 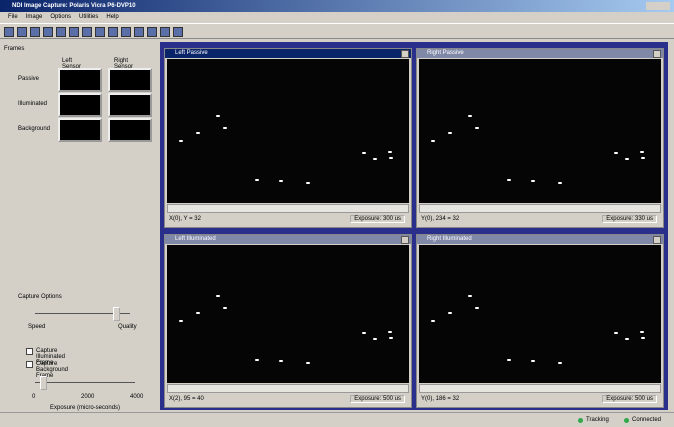 I want to click on quality-slider, so click(x=82, y=313).